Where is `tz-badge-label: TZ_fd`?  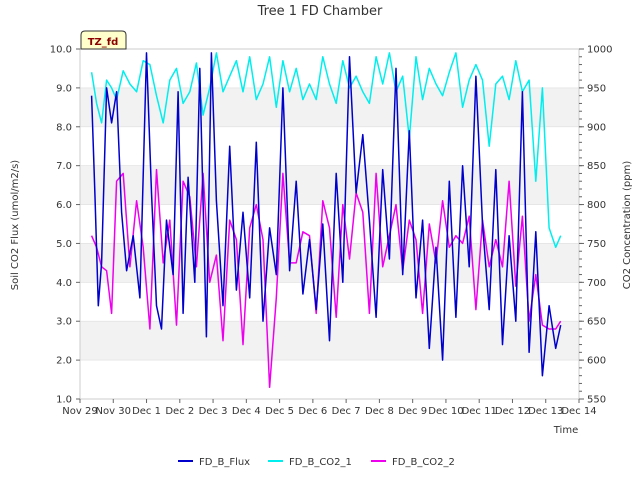
tz-badge-label: TZ_fd is located at coordinates (103, 42).